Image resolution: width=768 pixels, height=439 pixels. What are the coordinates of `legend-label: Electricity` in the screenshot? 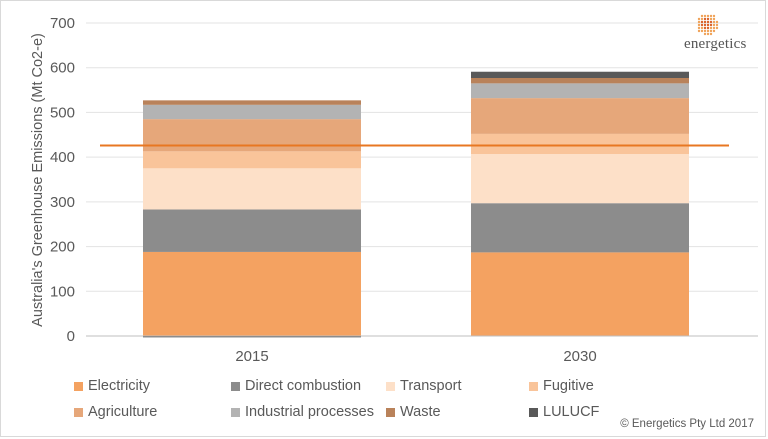 It's located at (119, 386).